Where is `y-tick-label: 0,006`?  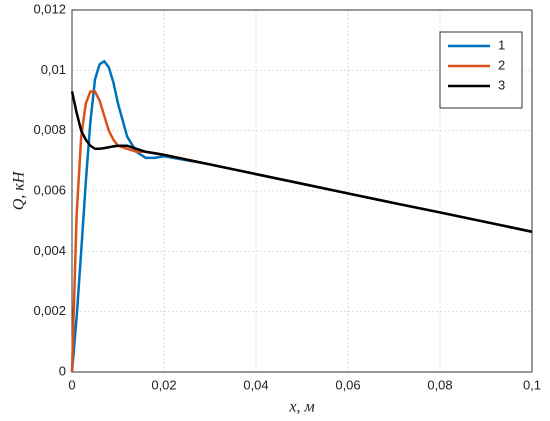
y-tick-label: 0,006 is located at coordinates (49, 189).